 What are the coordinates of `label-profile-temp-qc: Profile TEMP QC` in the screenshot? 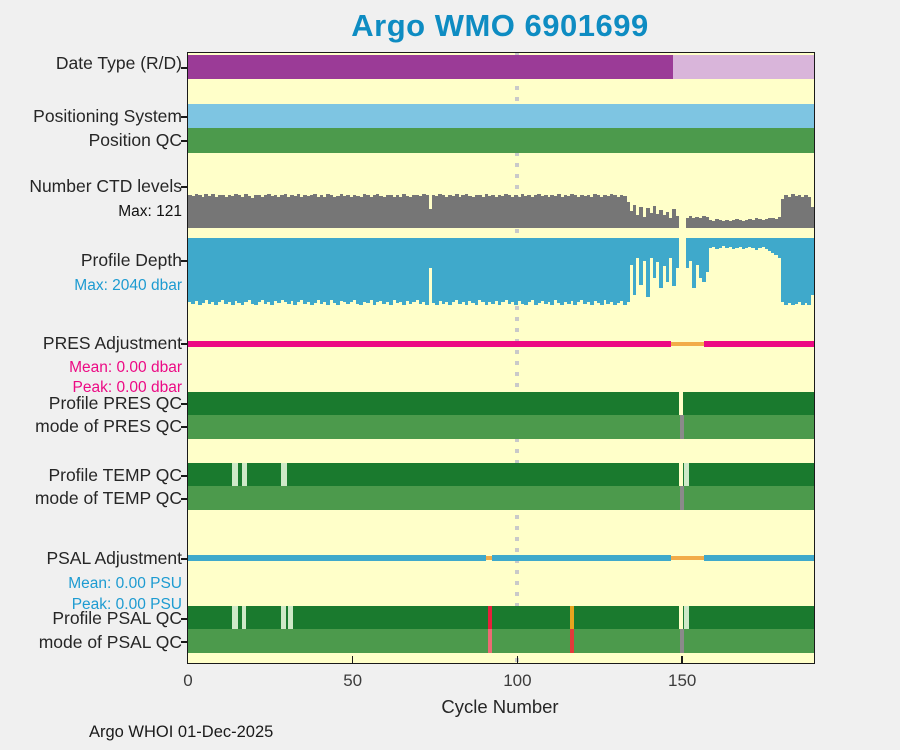 It's located at (115, 475).